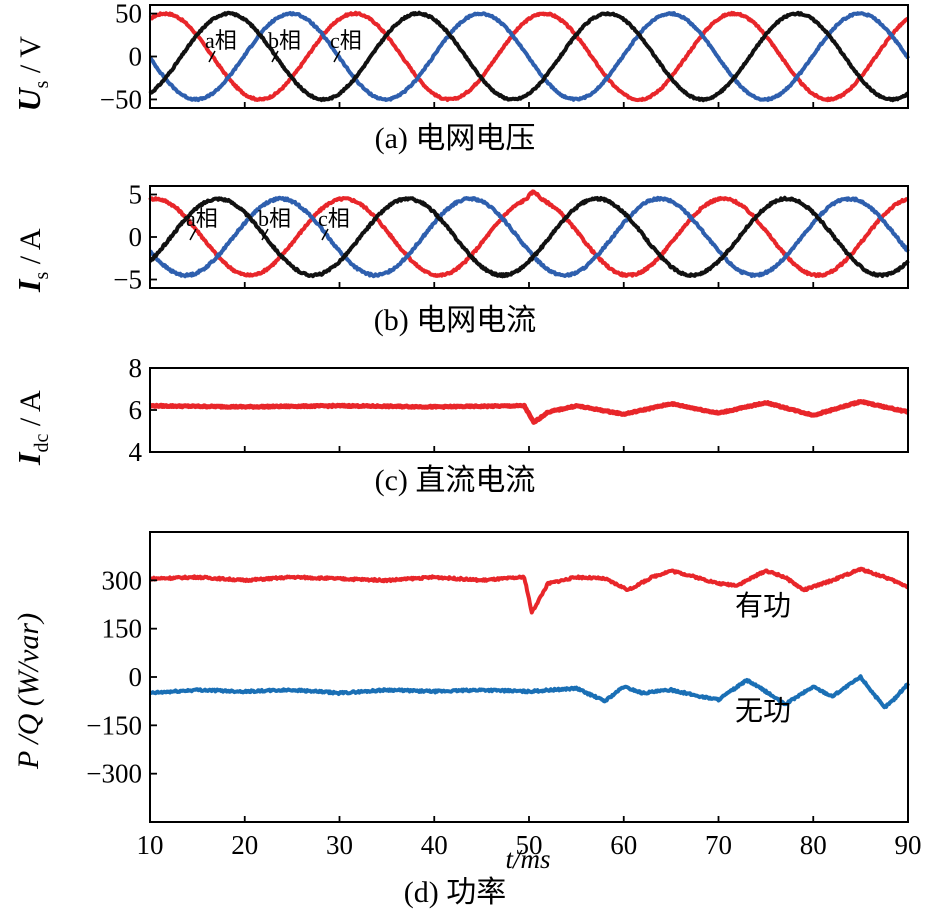 This screenshot has height=916, width=936. Describe the element at coordinates (136, 452) in the screenshot. I see `ytick-label-c: 4` at that location.